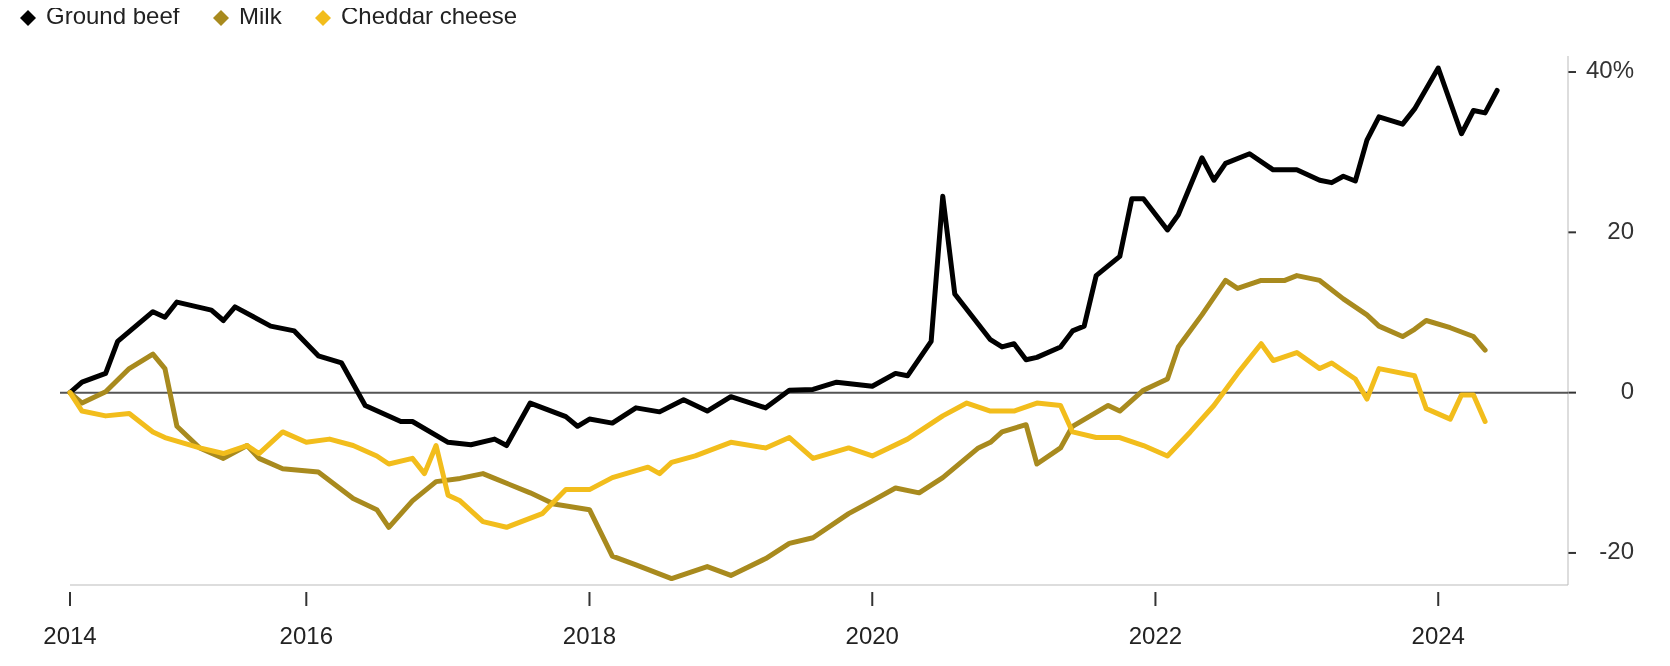 This screenshot has width=1670, height=666. I want to click on x-tick-label: 2016, so click(306, 635).